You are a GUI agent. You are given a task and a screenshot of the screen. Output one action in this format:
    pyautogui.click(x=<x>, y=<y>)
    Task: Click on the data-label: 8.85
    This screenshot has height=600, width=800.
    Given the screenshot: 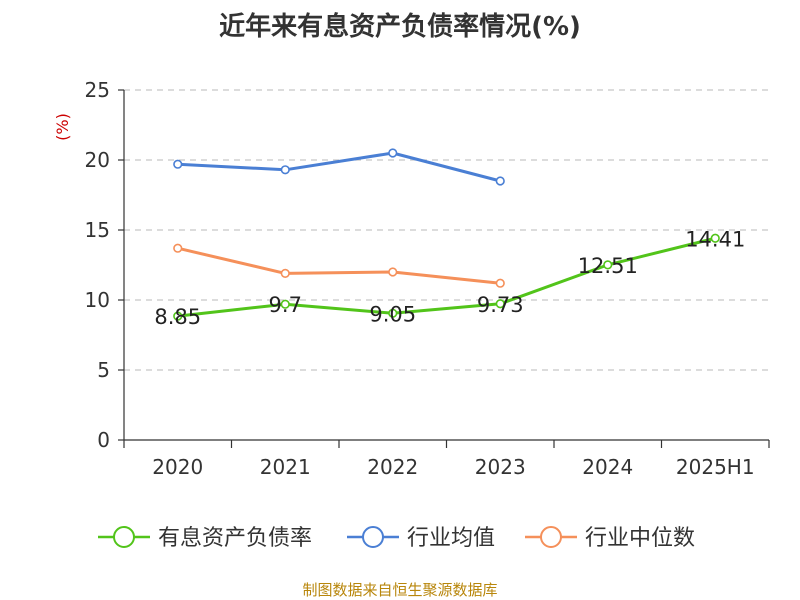 What is the action you would take?
    pyautogui.click(x=177, y=317)
    